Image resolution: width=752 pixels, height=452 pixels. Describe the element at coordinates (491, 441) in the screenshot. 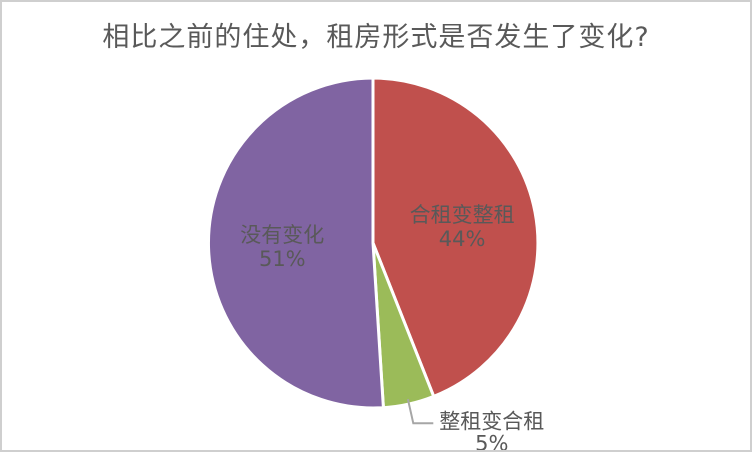

I see `slice-percent-2: 5%` at that location.